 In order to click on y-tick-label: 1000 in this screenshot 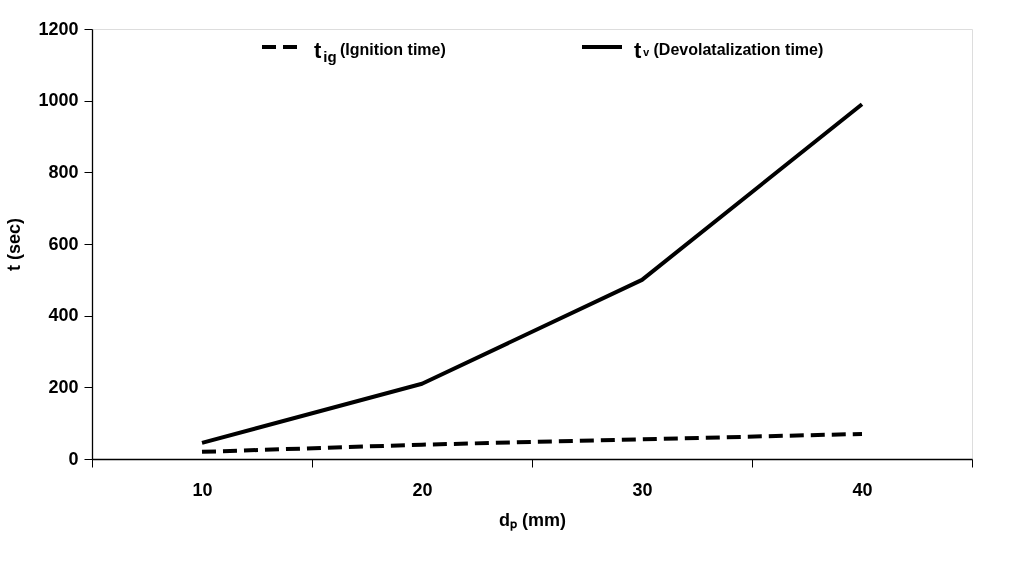, I will do `click(58, 100)`.